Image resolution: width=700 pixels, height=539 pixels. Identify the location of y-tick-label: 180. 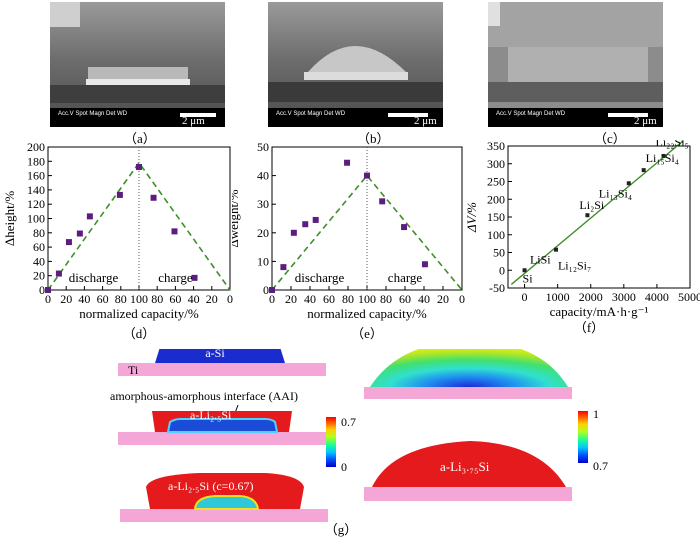
(36, 161).